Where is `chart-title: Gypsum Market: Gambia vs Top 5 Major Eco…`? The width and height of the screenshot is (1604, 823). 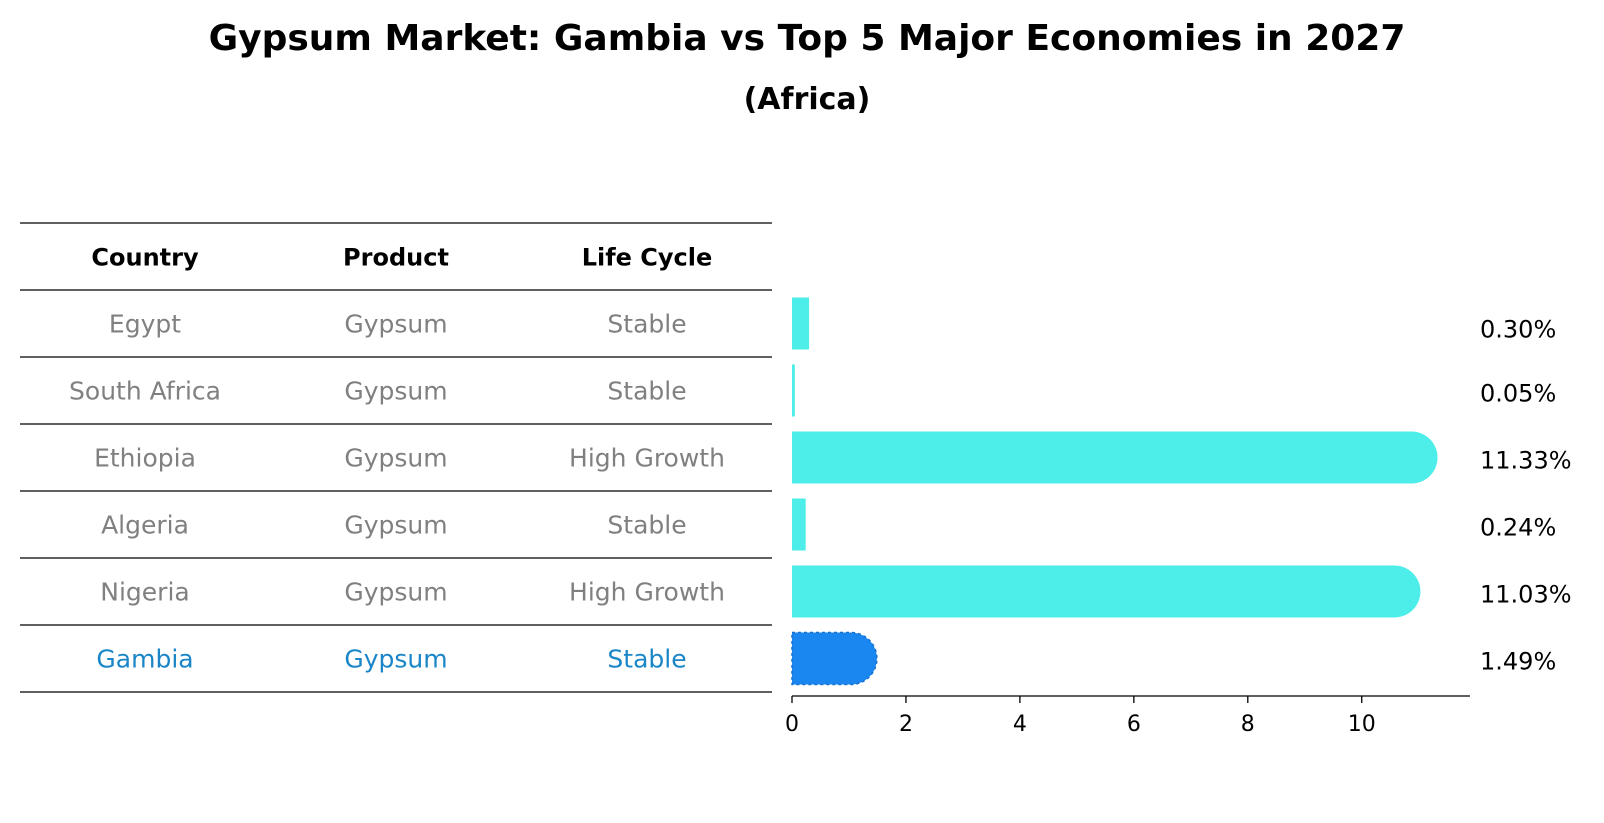
chart-title: Gypsum Market: Gambia vs Top 5 Major Eco… is located at coordinates (807, 38).